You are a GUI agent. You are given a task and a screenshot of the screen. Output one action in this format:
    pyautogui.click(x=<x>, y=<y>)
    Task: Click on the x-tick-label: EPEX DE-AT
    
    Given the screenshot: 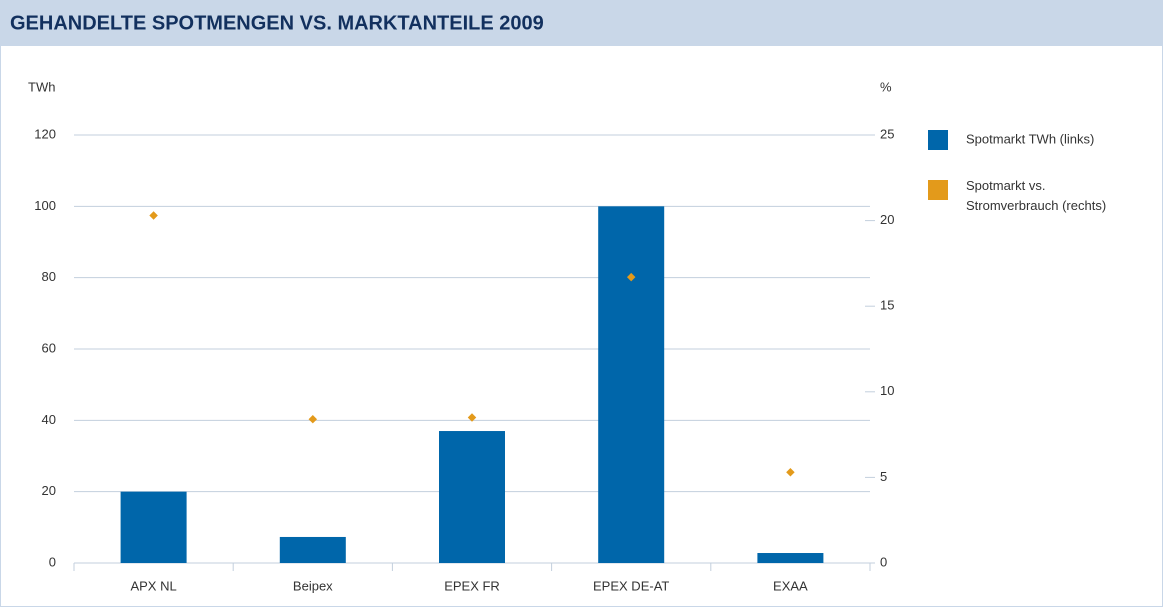 What is the action you would take?
    pyautogui.click(x=631, y=585)
    